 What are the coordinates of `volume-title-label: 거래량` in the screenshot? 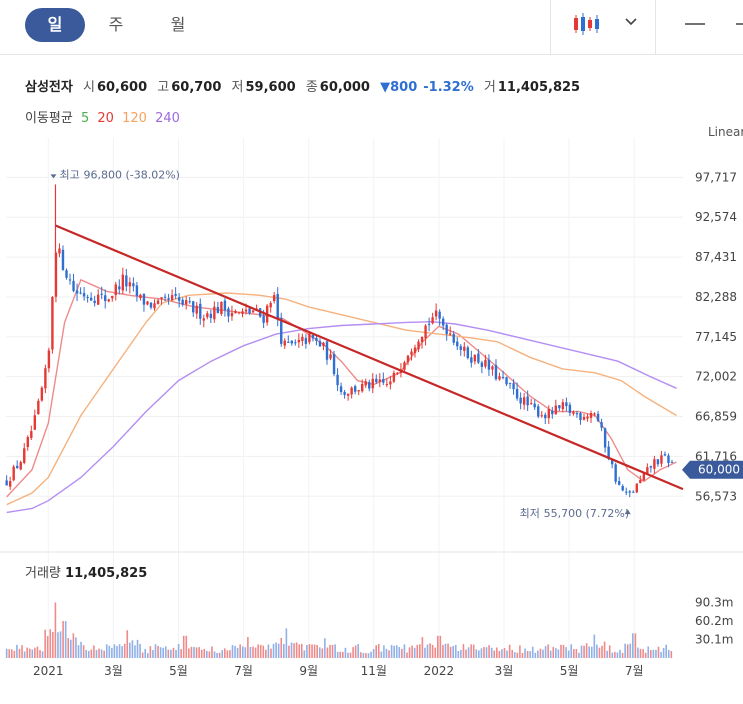 It's located at (43, 573).